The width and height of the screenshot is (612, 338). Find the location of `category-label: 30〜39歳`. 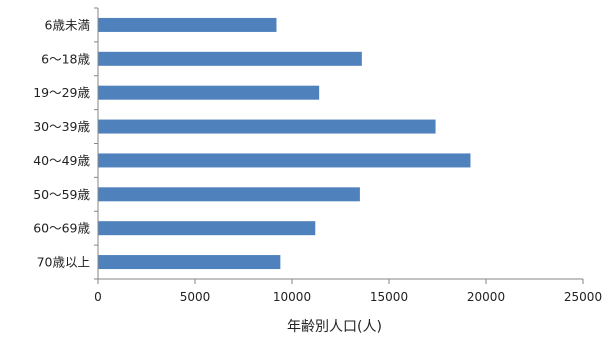

category-label: 30〜39歳 is located at coordinates (61, 126).